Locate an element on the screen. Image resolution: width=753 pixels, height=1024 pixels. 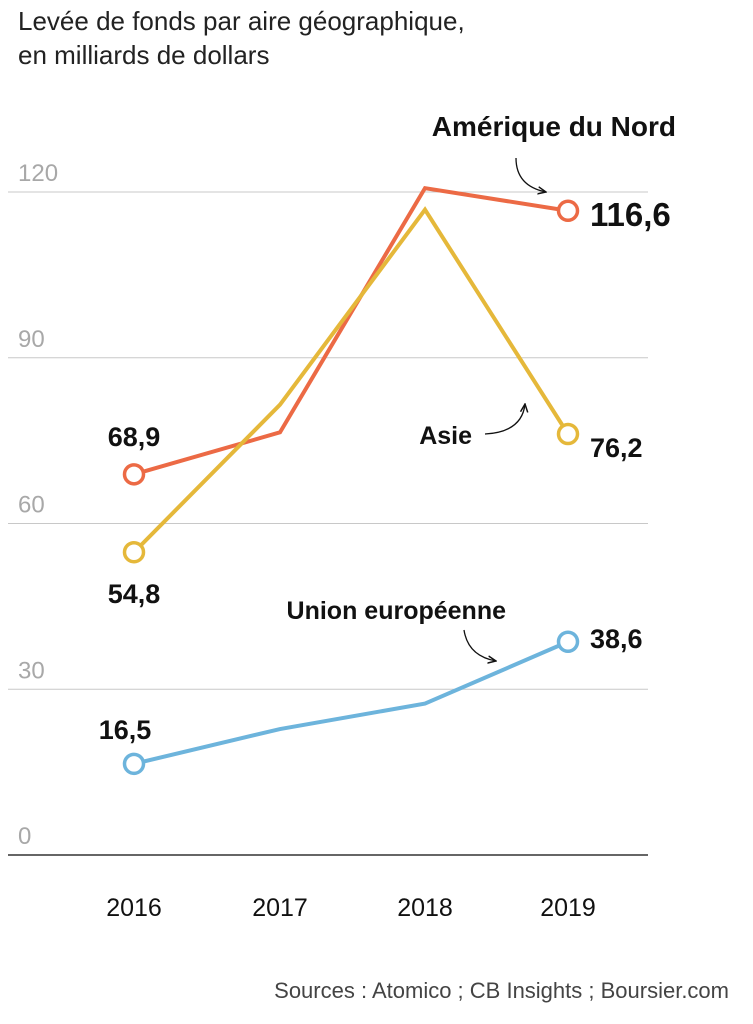
y-tick-label: 60 is located at coordinates (31, 505).